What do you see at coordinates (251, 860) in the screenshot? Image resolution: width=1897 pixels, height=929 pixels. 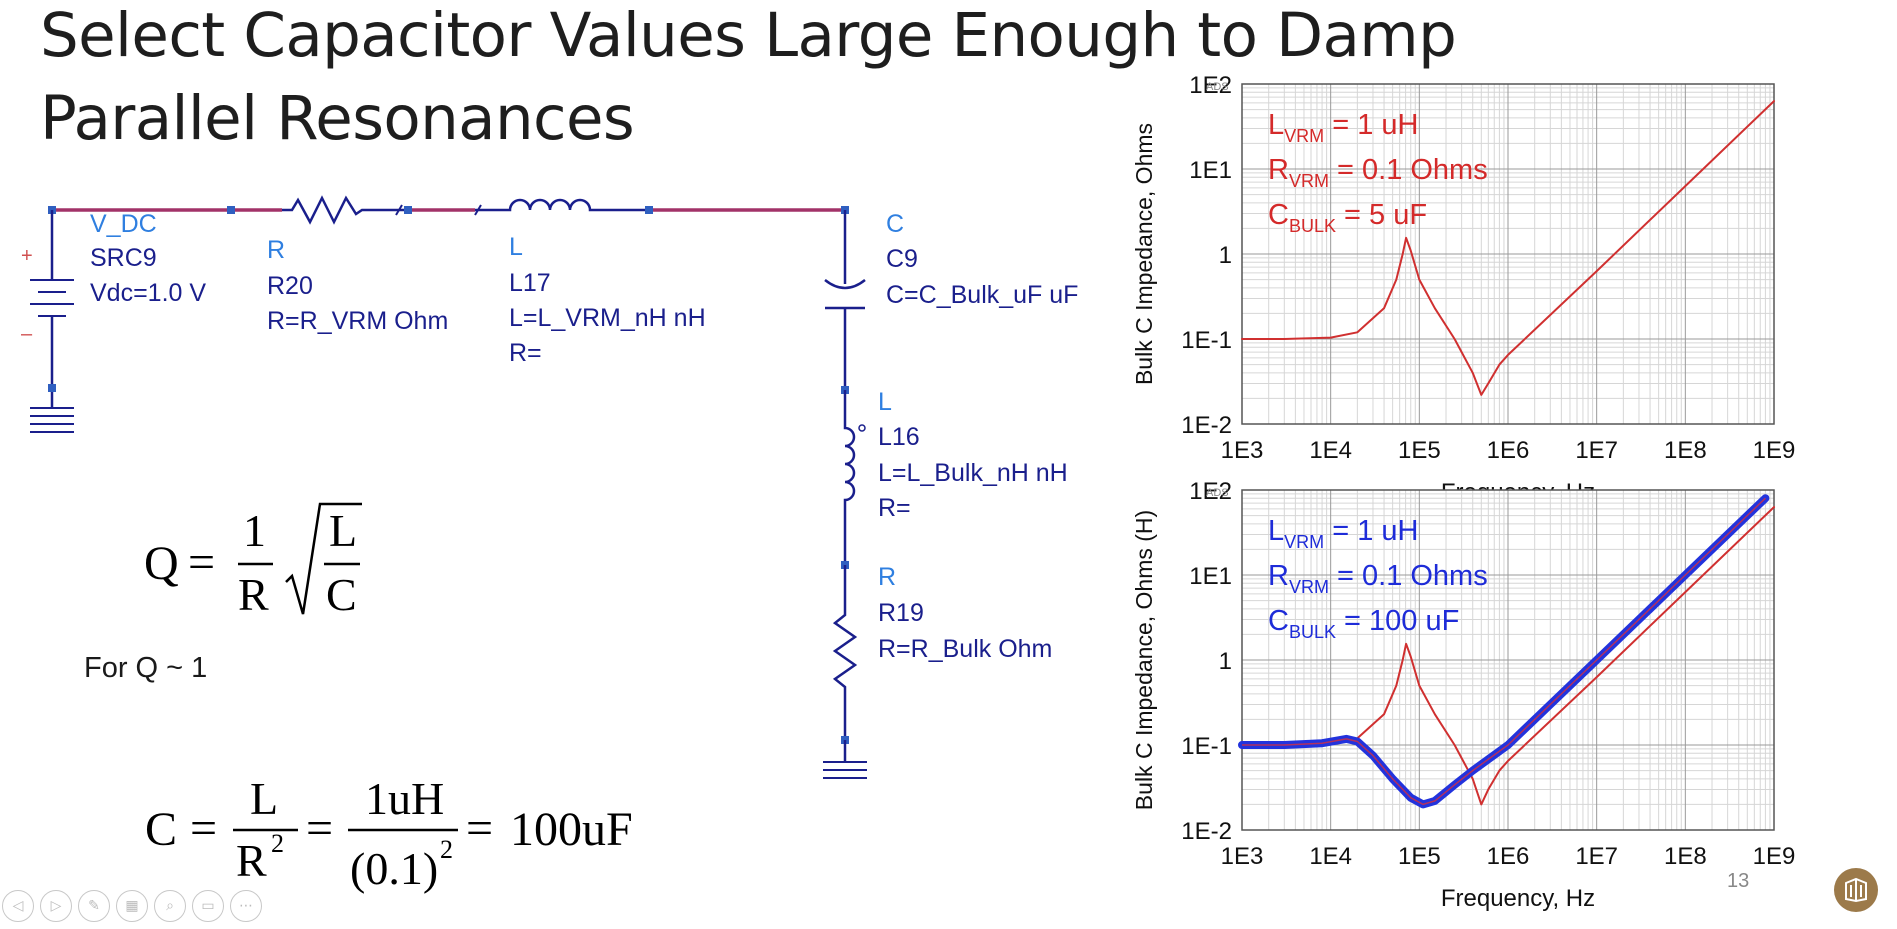 I see `f1-denominator: R` at bounding box center [251, 860].